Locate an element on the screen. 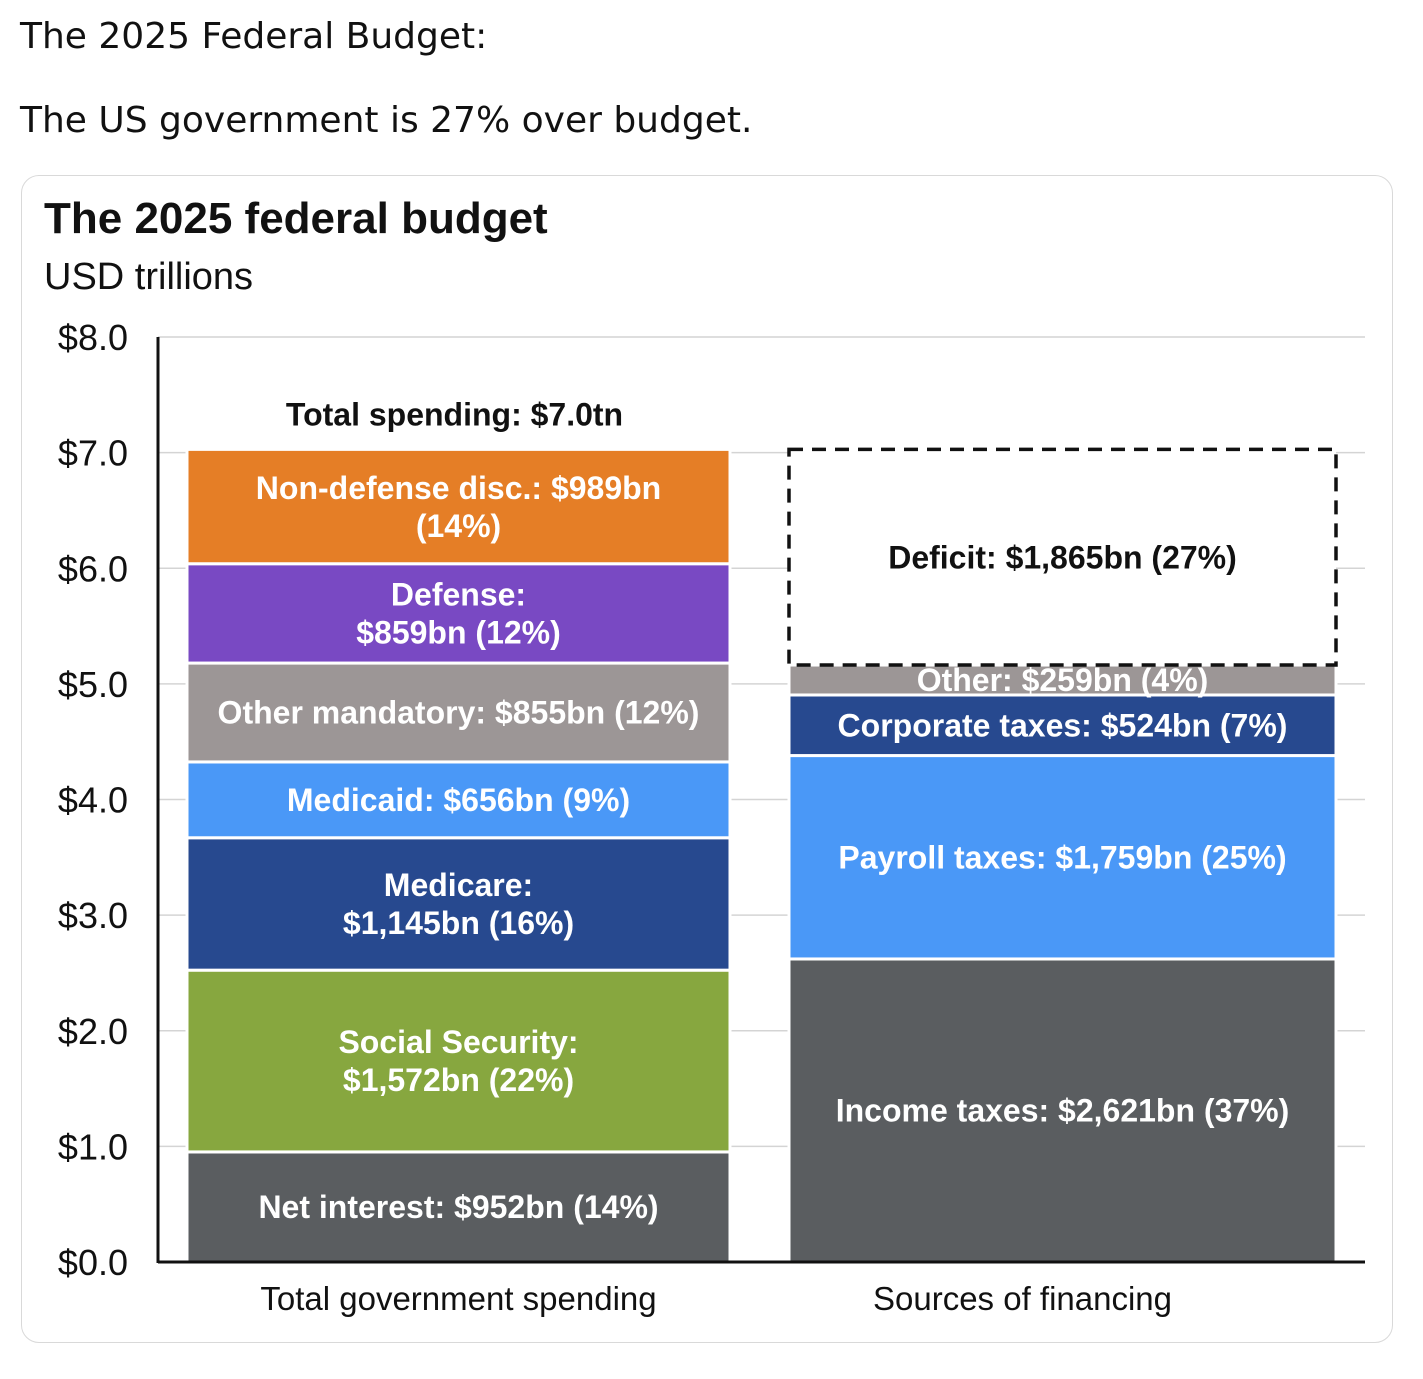 This screenshot has height=1379, width=1423. bar-segment-non-defense-disc is located at coordinates (458, 506).